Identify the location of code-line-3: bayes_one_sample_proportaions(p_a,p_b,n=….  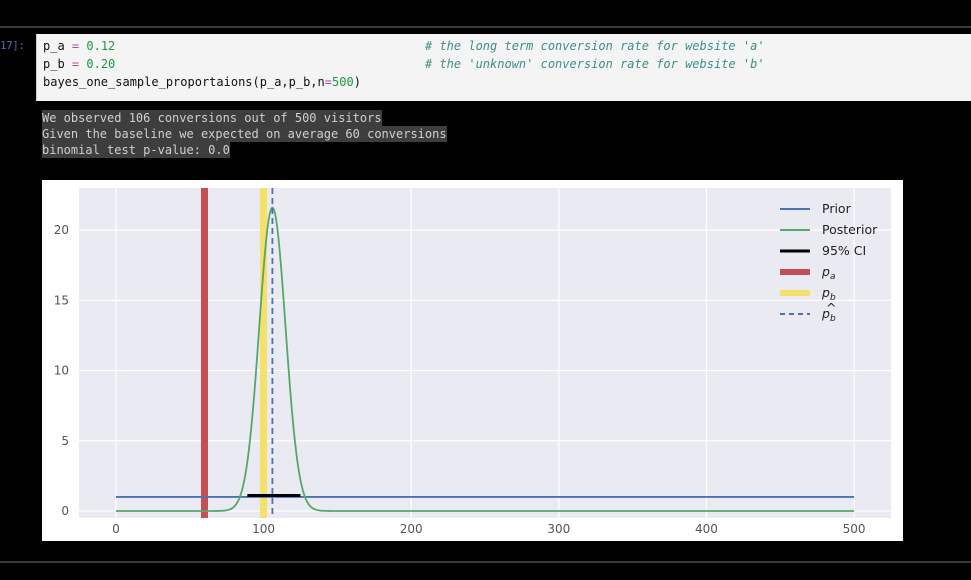
(202, 82).